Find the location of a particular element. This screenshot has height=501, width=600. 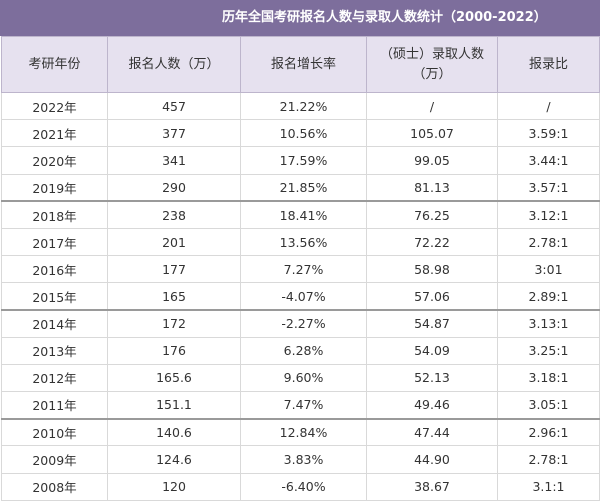

header-row: 考研年份 报名人数（万） 报名增长率 （硕士）录取人数（万） 报录比 is located at coordinates (300, 64).